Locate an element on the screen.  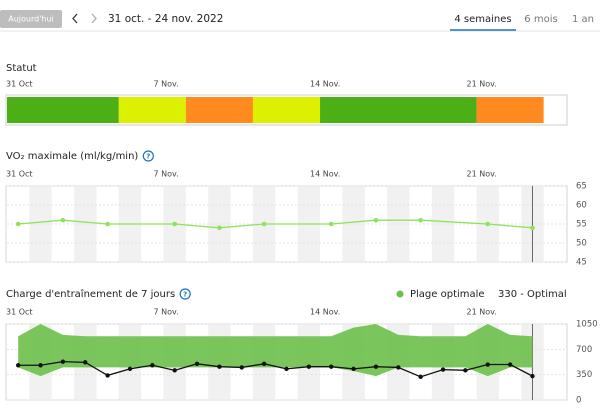
y-tick-label: 350 is located at coordinates (584, 375).